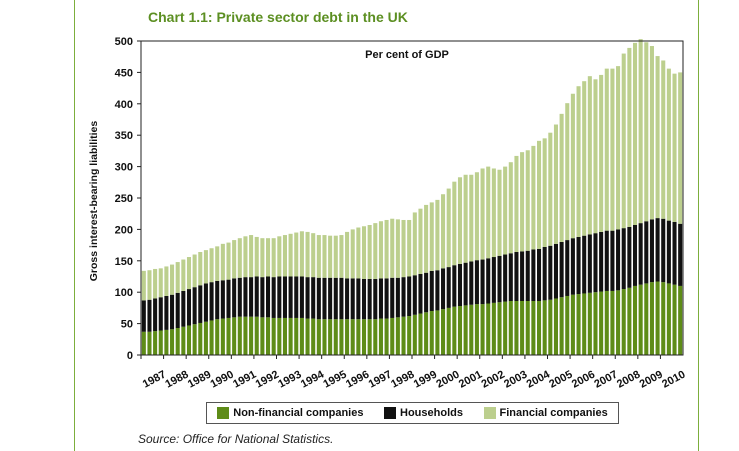 Image resolution: width=739 pixels, height=451 pixels. Describe the element at coordinates (673, 380) in the screenshot. I see `x-tick-label: 2010` at that location.